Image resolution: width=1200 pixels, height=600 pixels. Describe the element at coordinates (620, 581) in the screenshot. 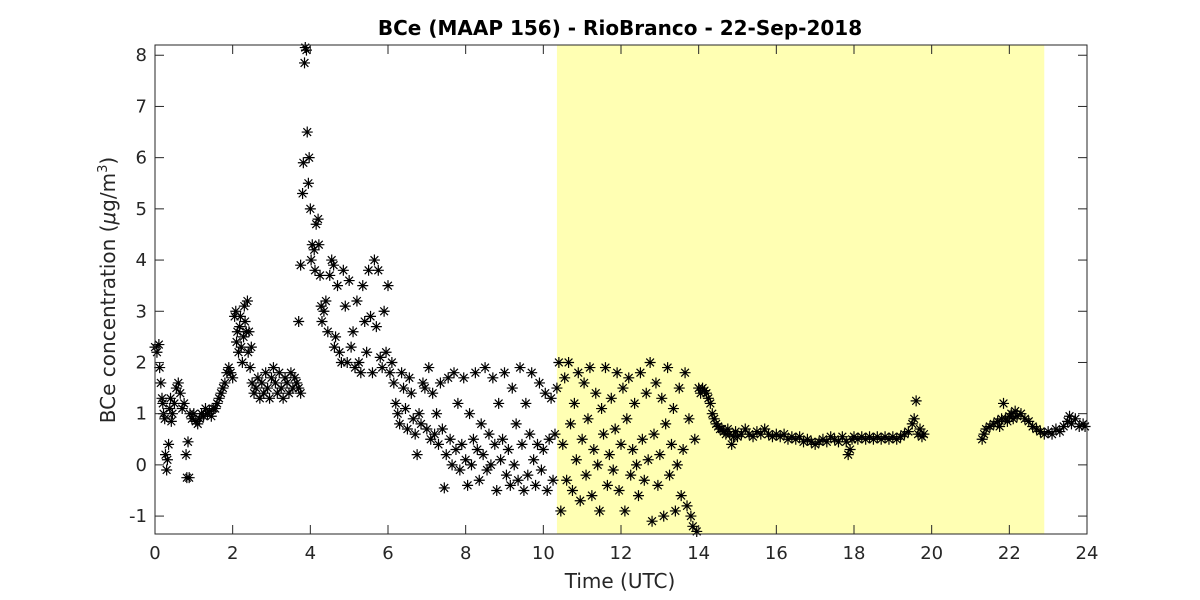

I see `x-axis-label: Time (UTC)` at that location.